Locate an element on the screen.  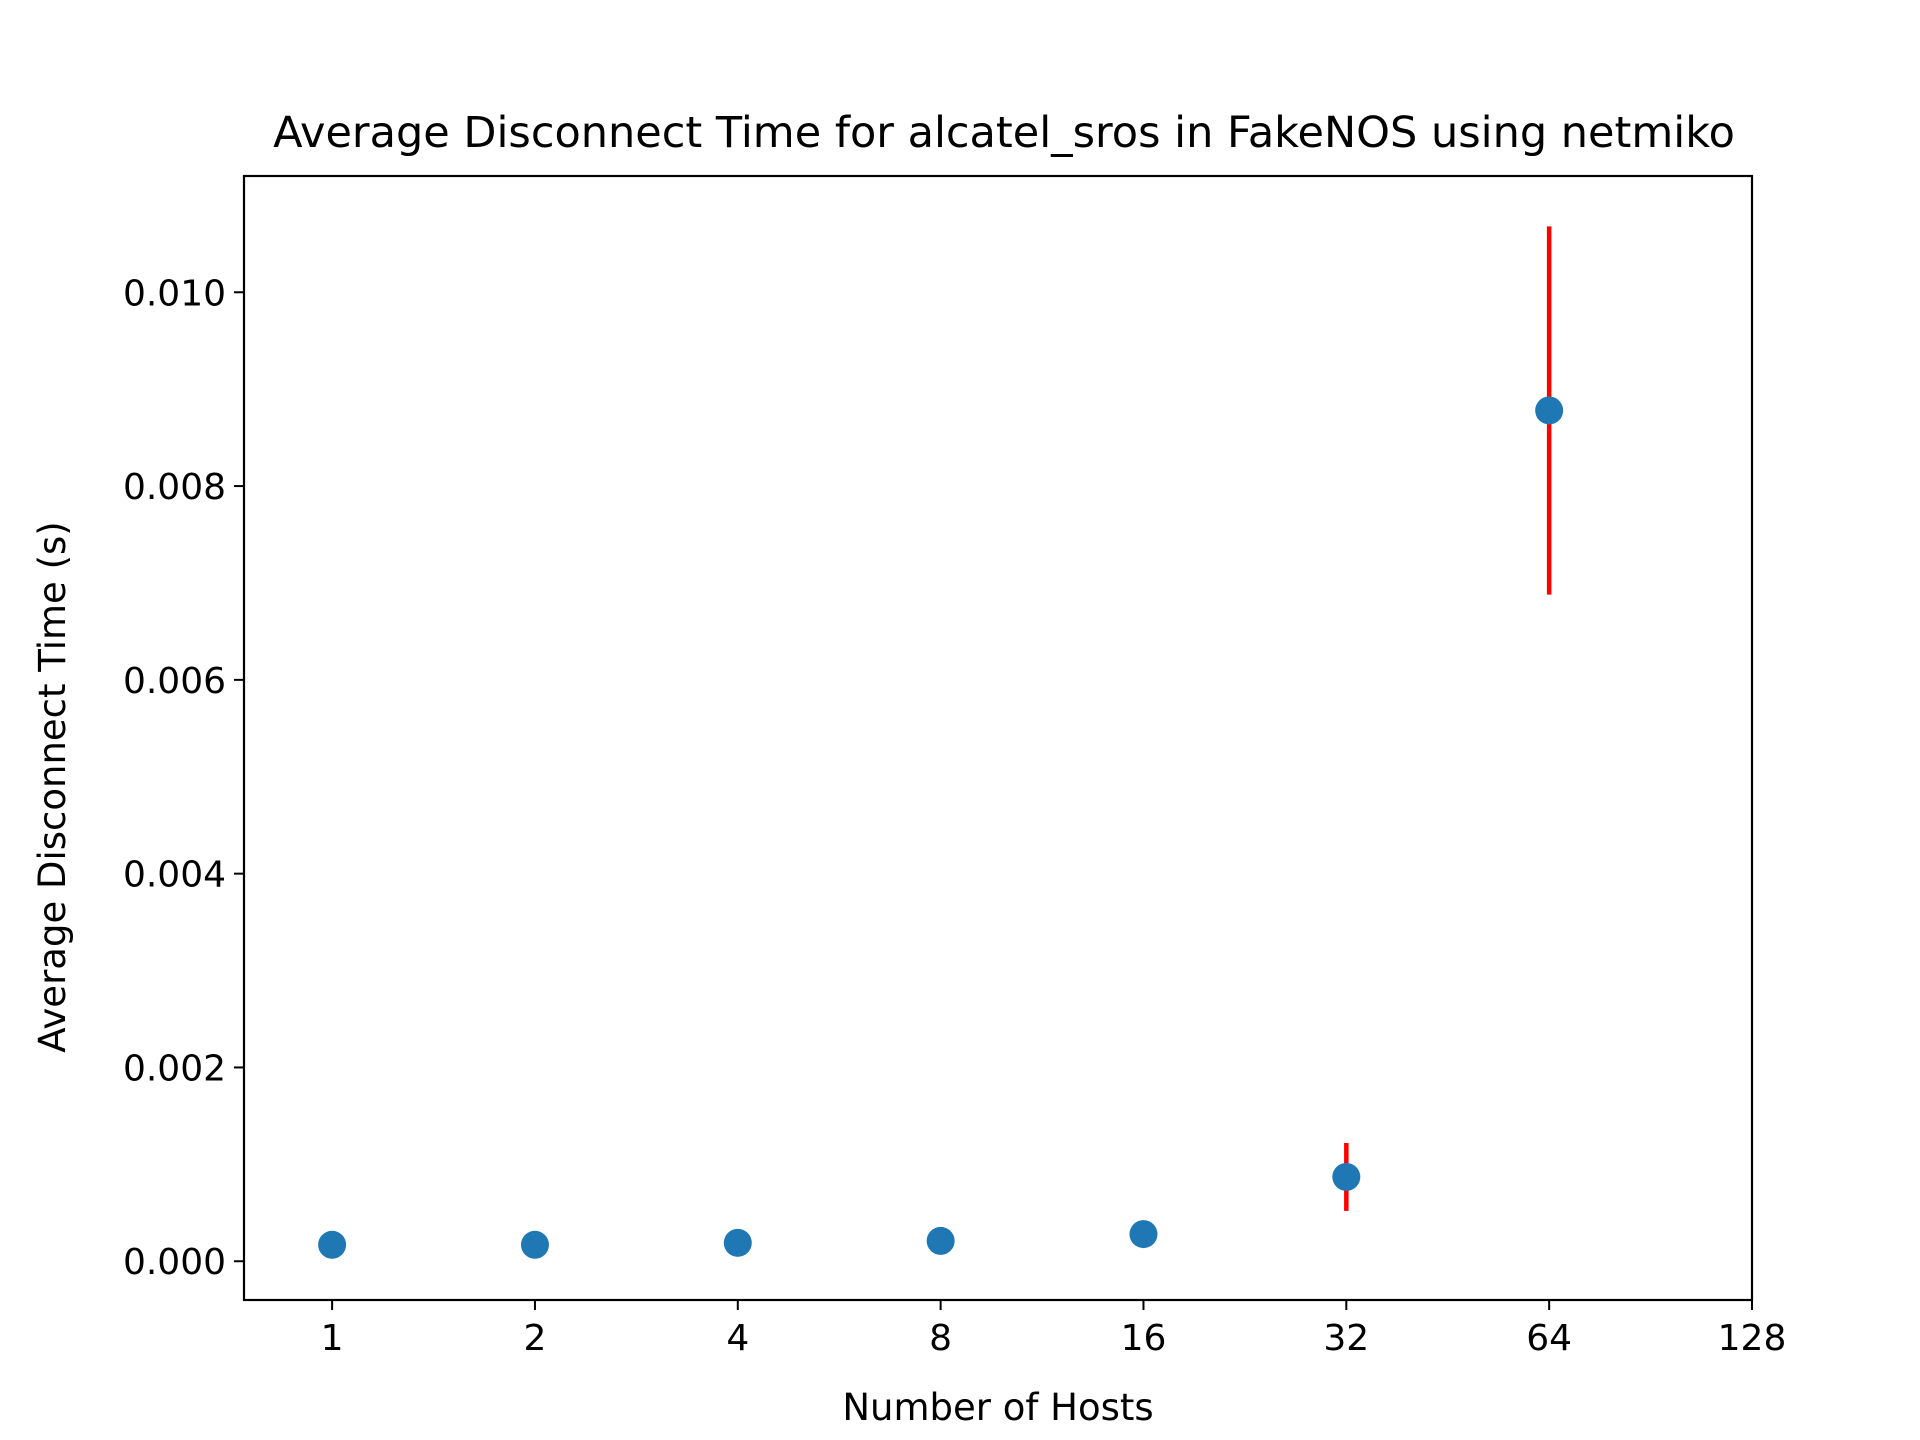
x-tick-label: 1 is located at coordinates (332, 1338).